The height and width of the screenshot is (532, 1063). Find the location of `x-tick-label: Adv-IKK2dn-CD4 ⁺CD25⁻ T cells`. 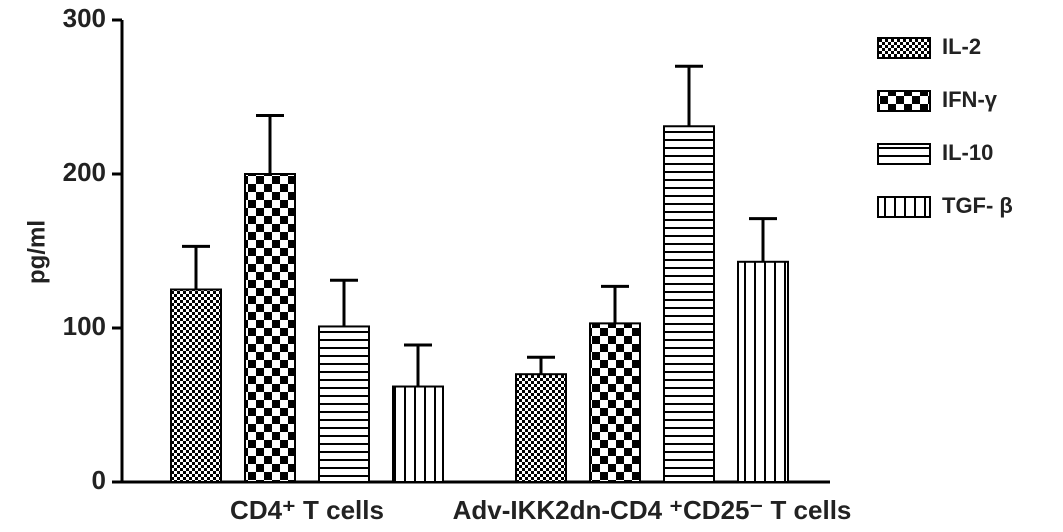

x-tick-label: Adv-IKK2dn-CD4 ⁺CD25⁻ T cells is located at coordinates (652, 510).